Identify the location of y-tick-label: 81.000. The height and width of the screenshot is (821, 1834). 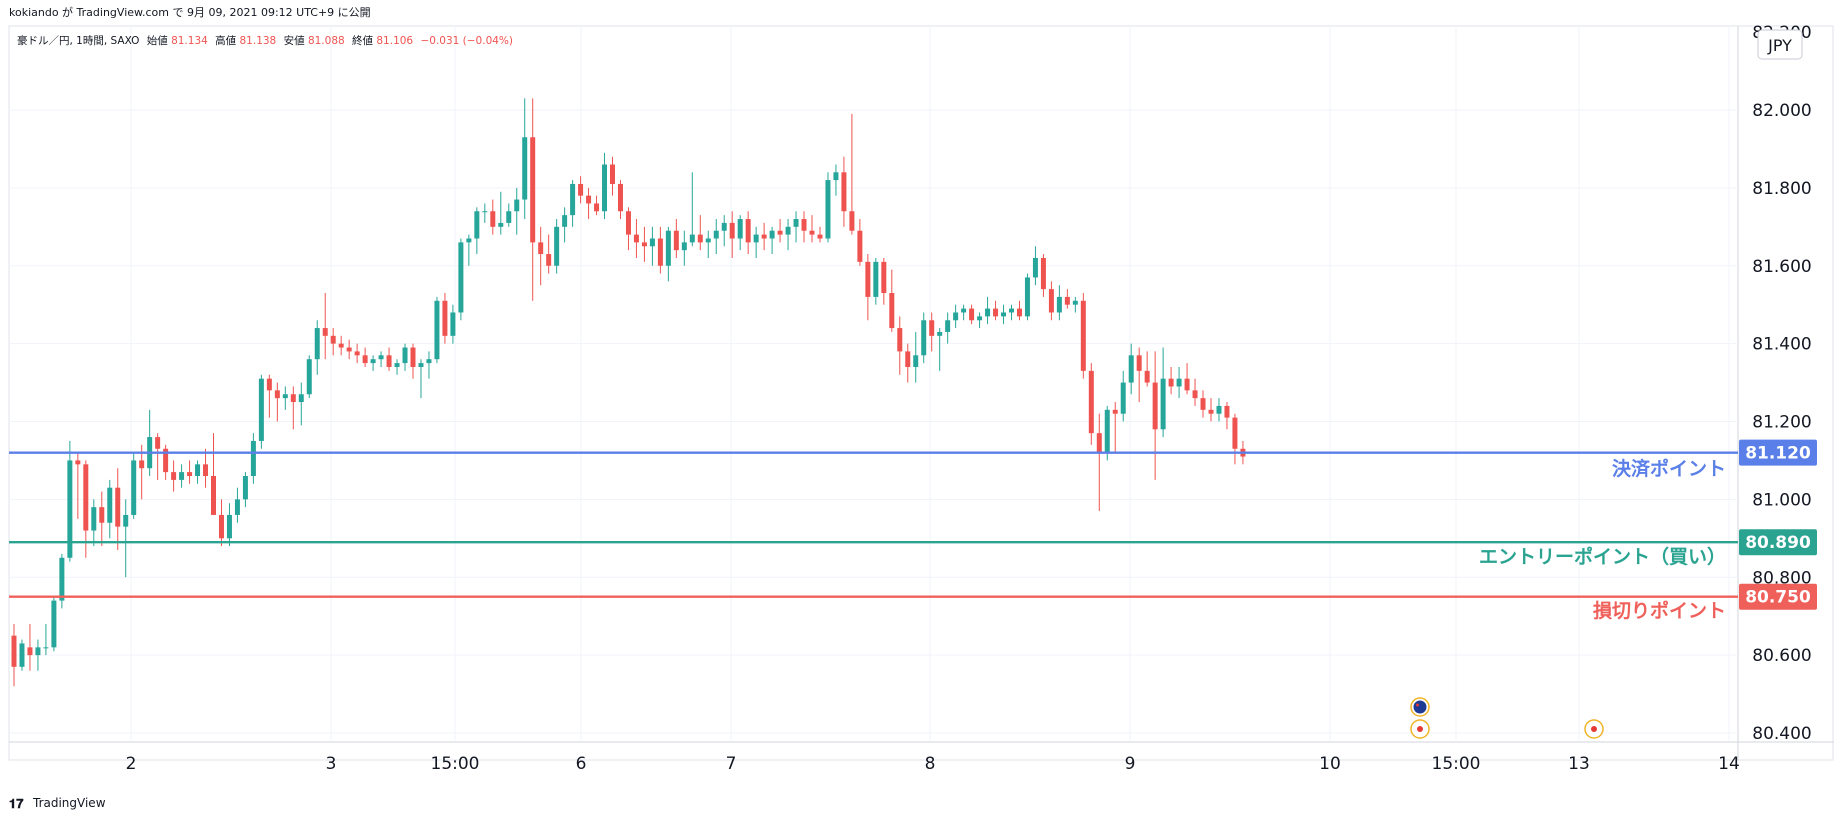
(1781, 500).